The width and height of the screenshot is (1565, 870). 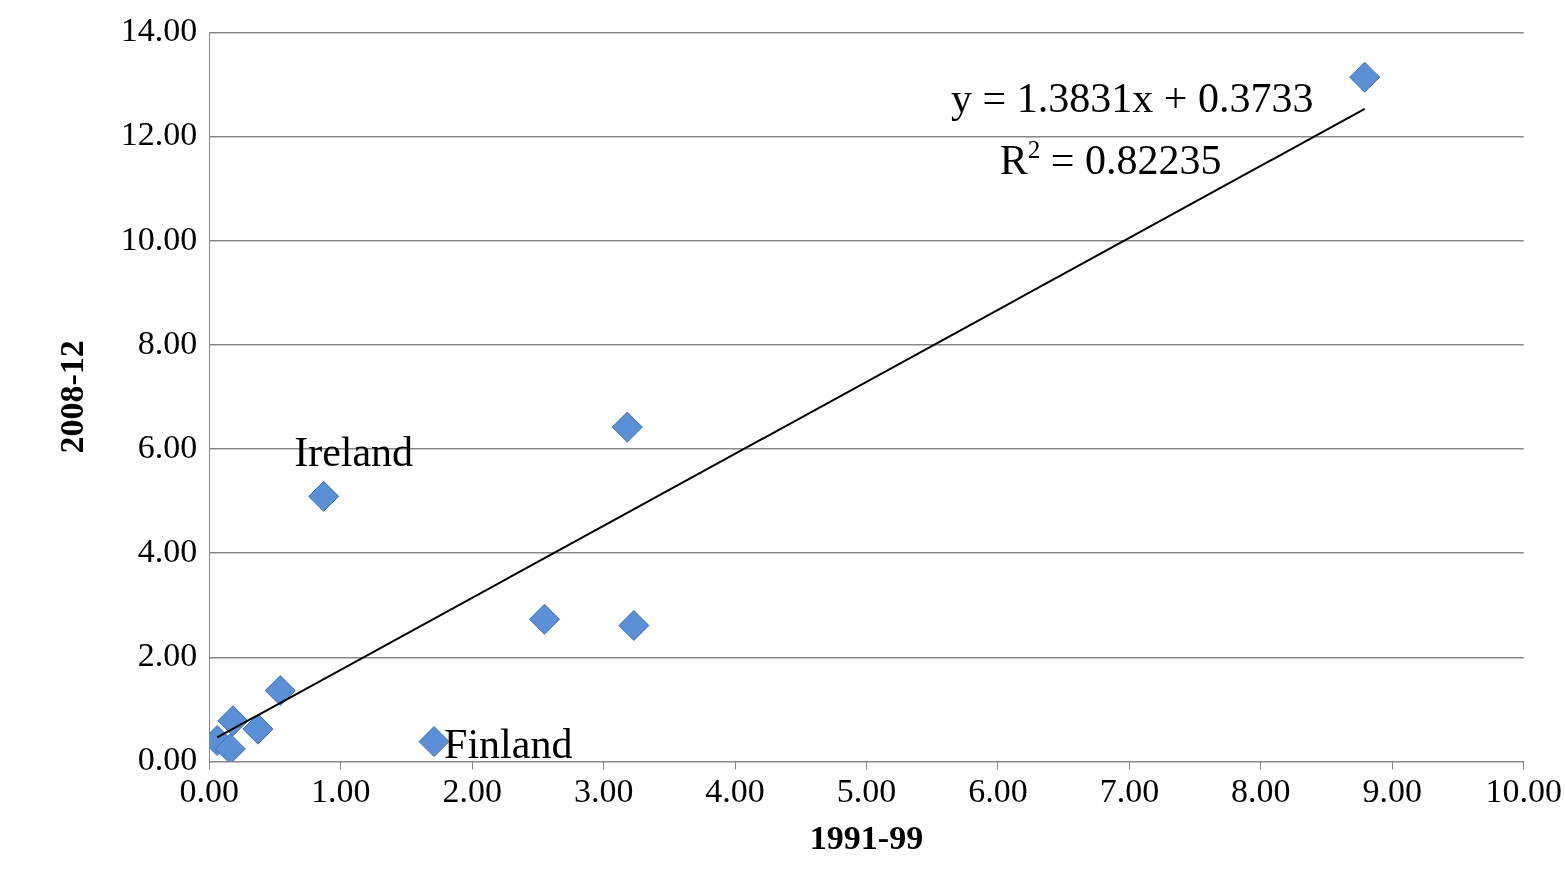 I want to click on annotation: Finland, so click(x=508, y=743).